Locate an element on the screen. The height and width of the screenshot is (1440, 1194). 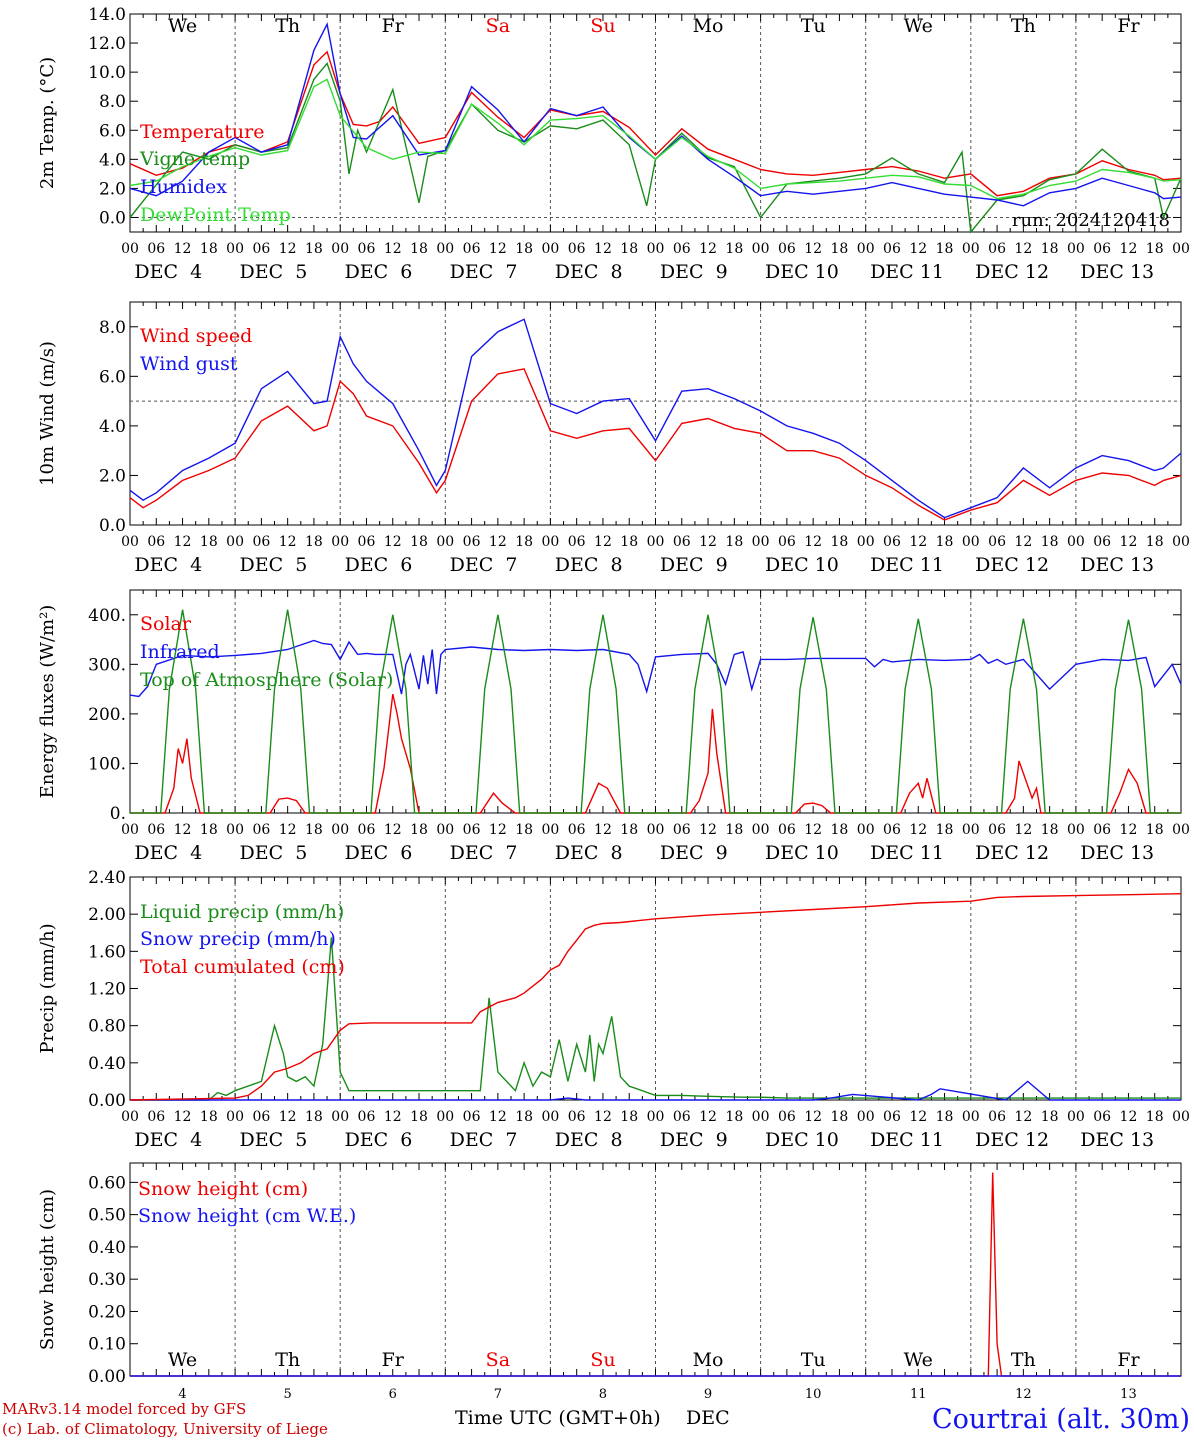
legend-entry: Liquid precip (mm/h) is located at coordinates (242, 912).